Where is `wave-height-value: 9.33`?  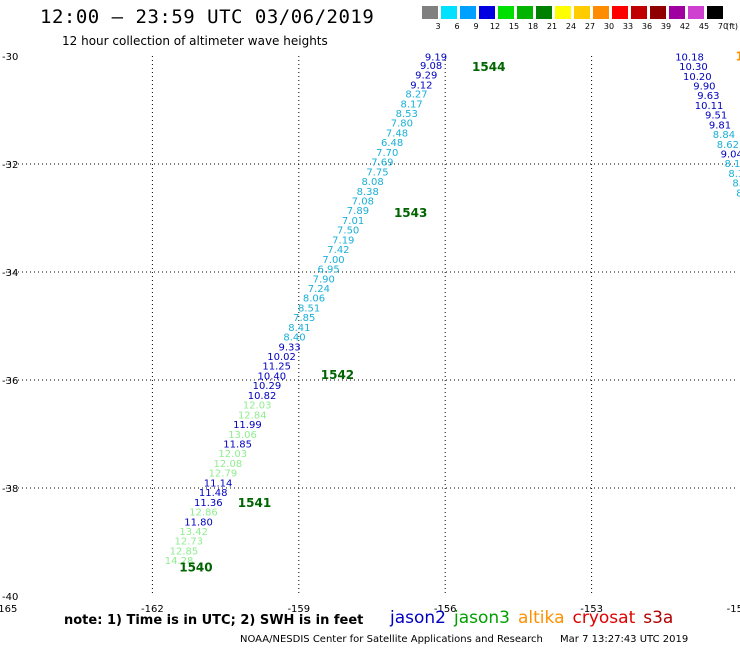 wave-height-value: 9.33 is located at coordinates (289, 347).